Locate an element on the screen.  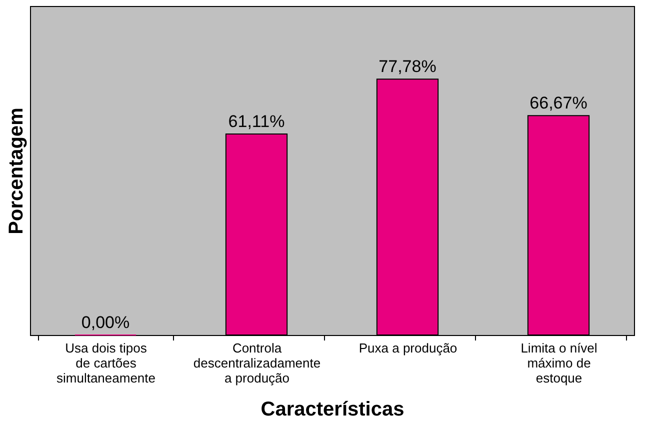
x-tick-label: Usa dois tipos de cartões simultaneamente is located at coordinates (106, 363).